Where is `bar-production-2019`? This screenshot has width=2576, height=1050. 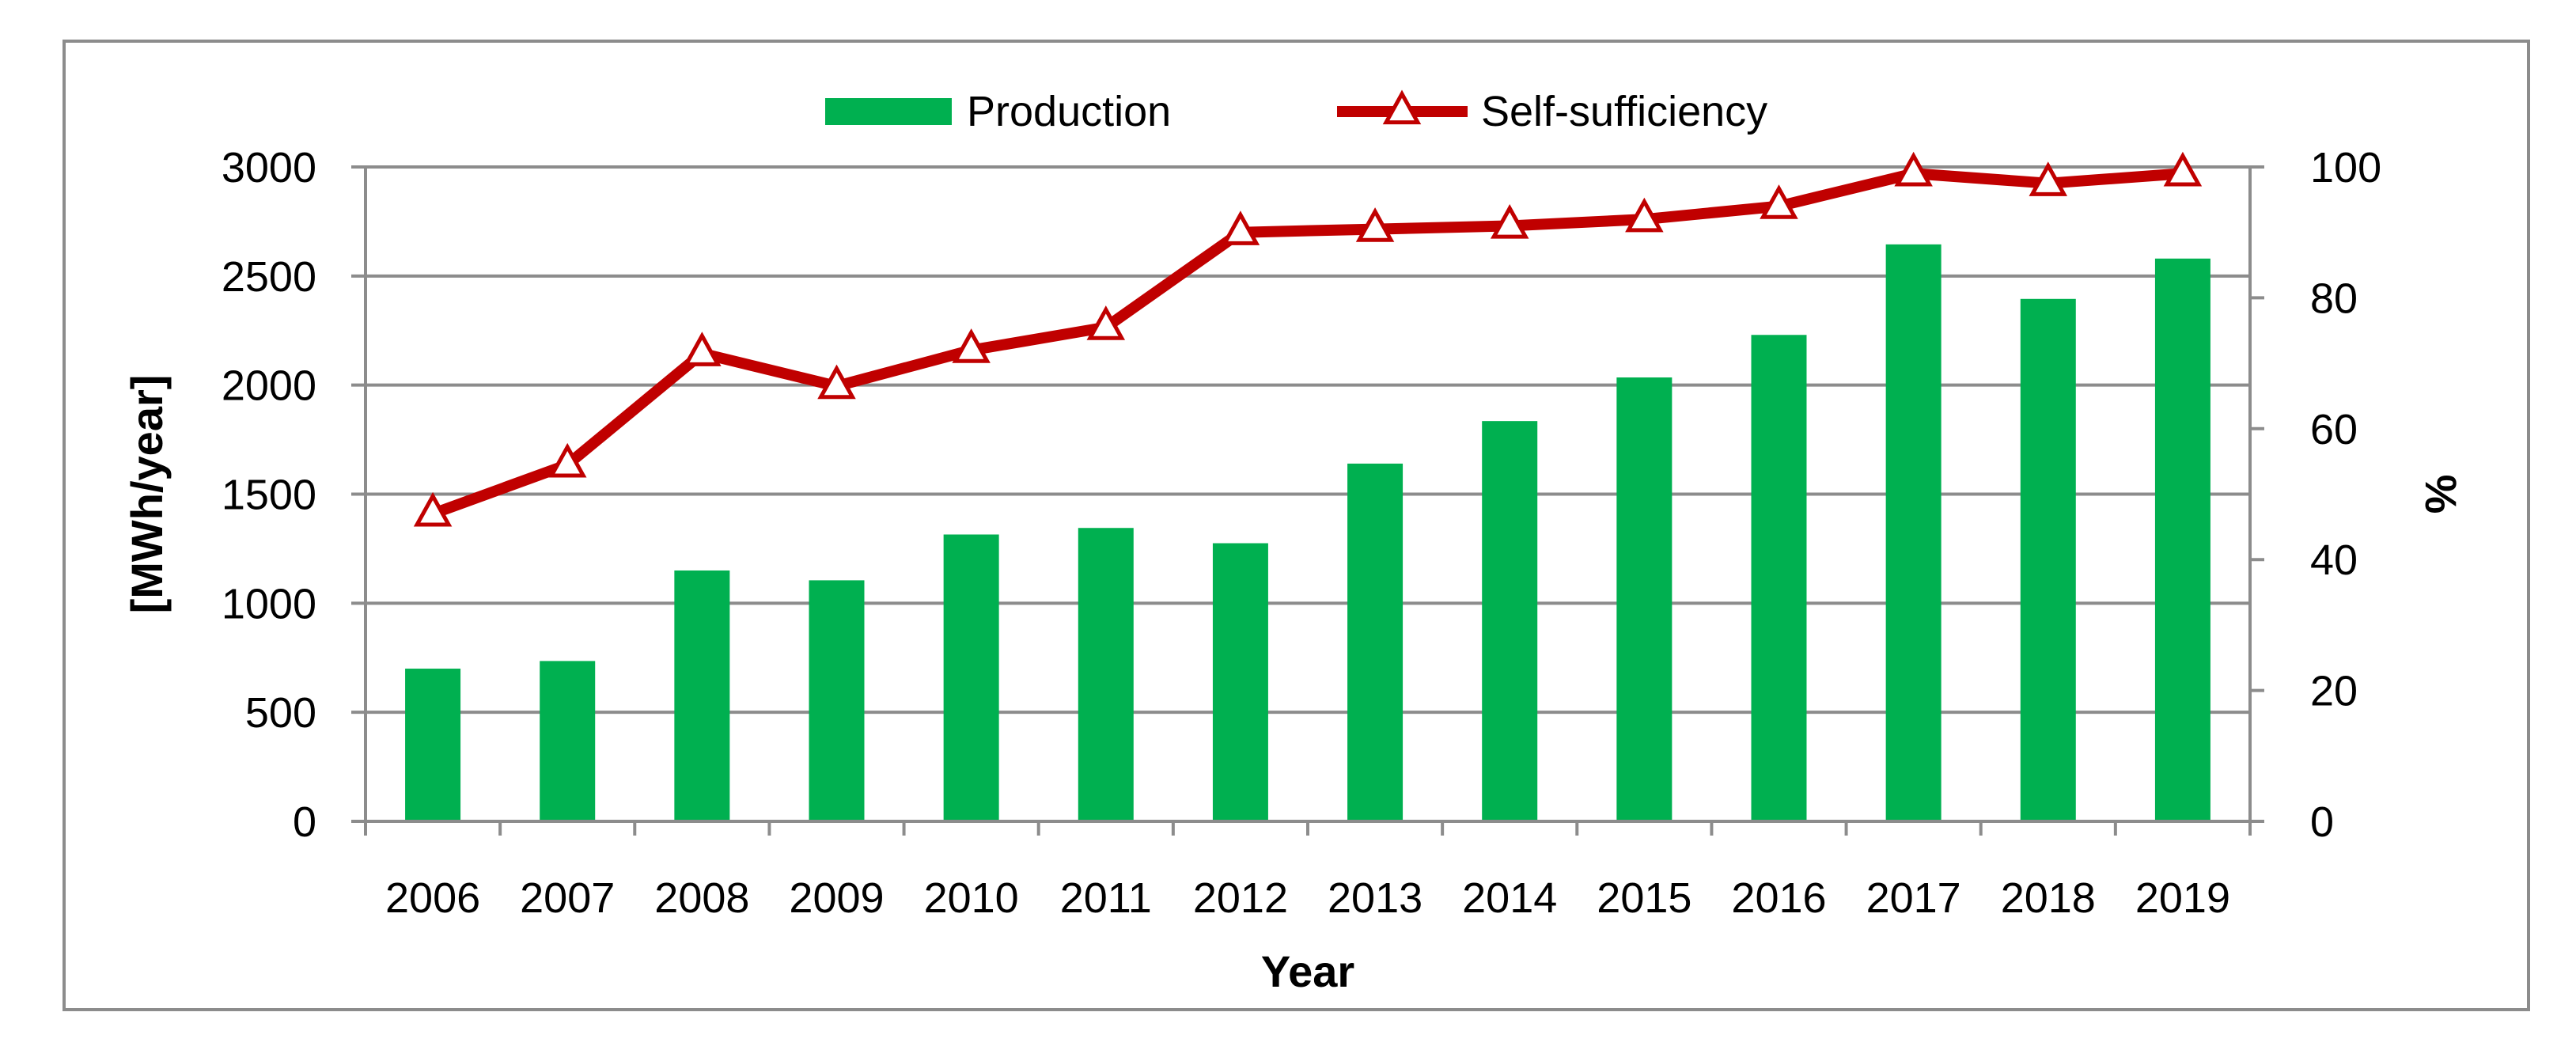 bar-production-2019 is located at coordinates (2182, 539).